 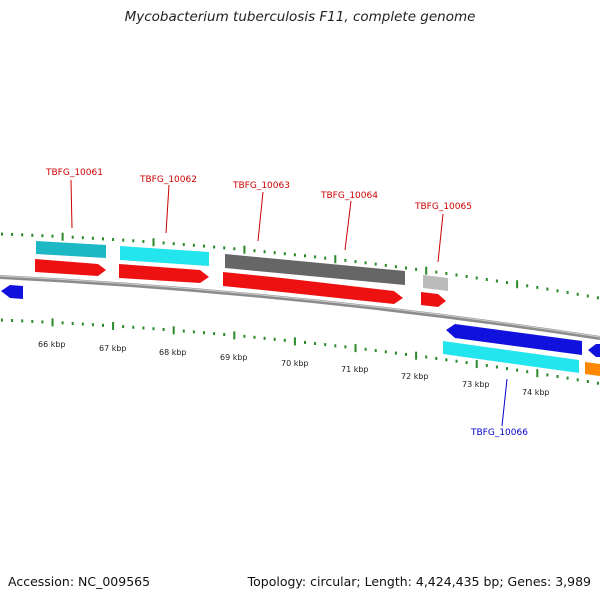 I want to click on kbp-label: 74 kbp, so click(x=536, y=392).